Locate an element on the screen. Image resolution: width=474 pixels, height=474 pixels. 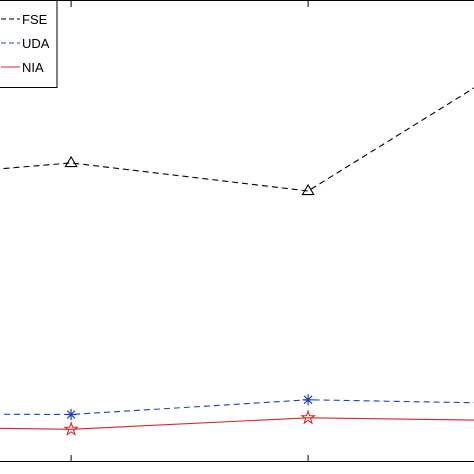
legend: FSE UDA NIA is located at coordinates (29, 44).